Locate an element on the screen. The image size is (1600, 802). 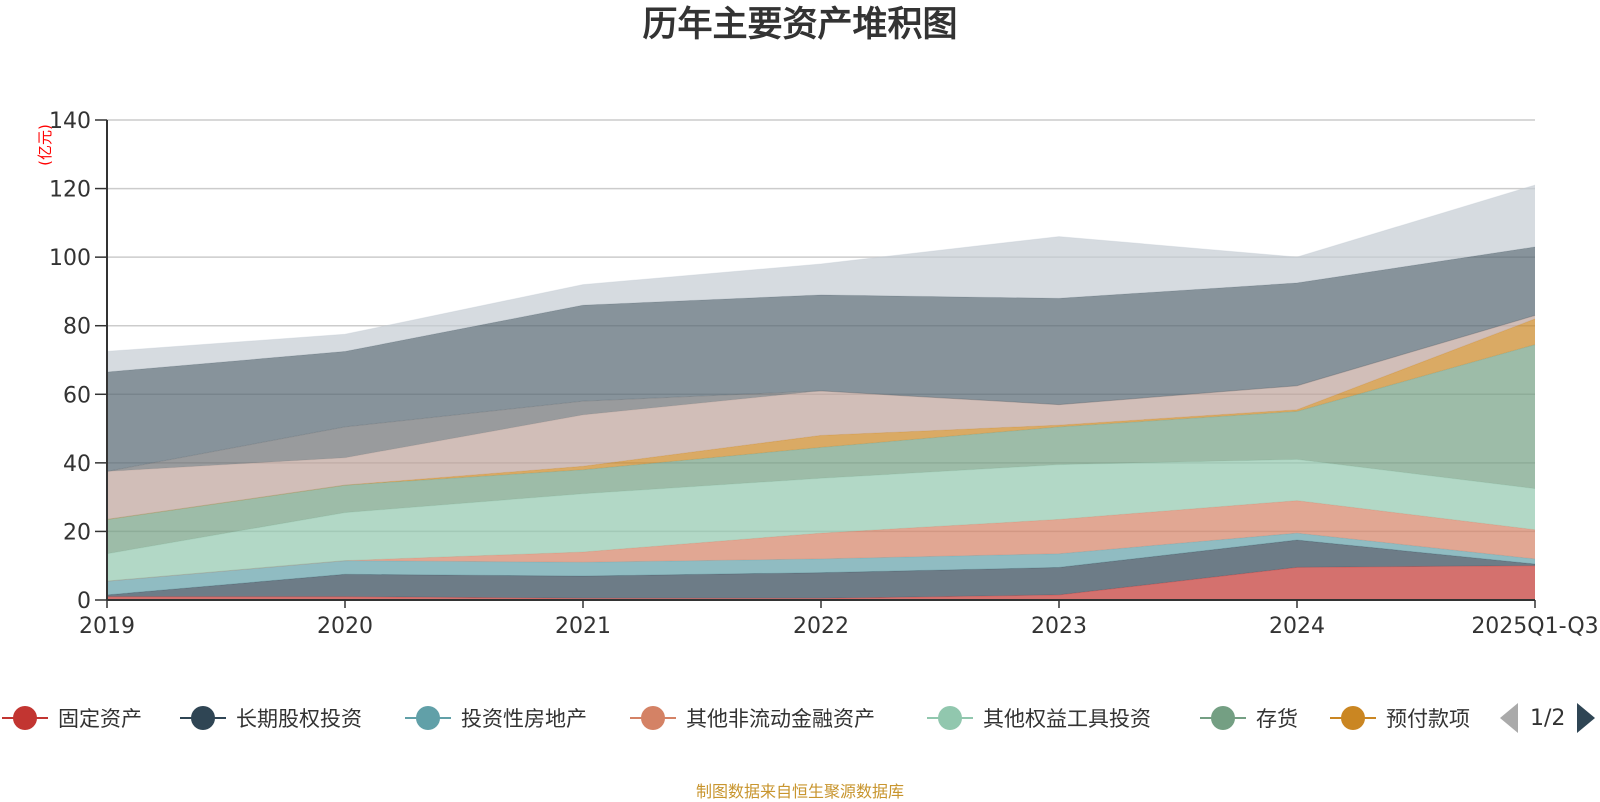
legend-item: 预付款项 is located at coordinates (1399, 718).